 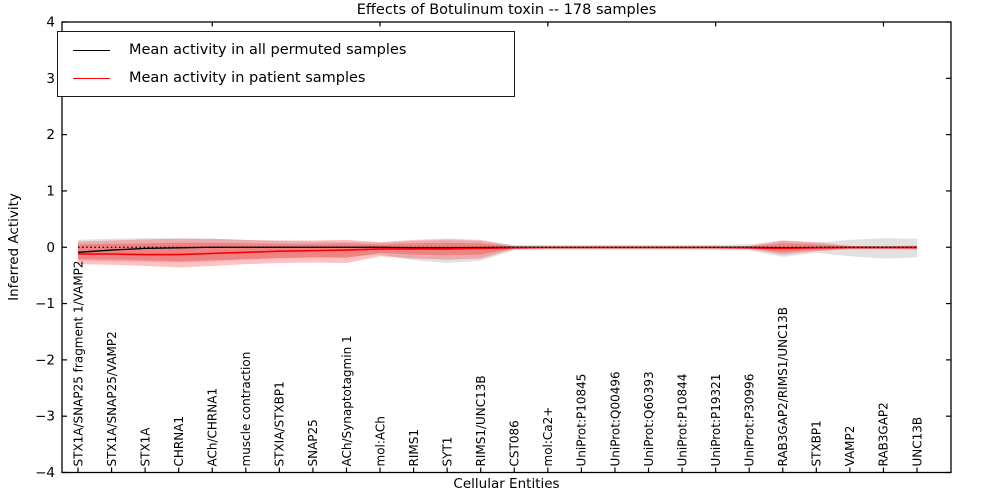 I want to click on y-tick-label: −3, so click(x=45, y=417).